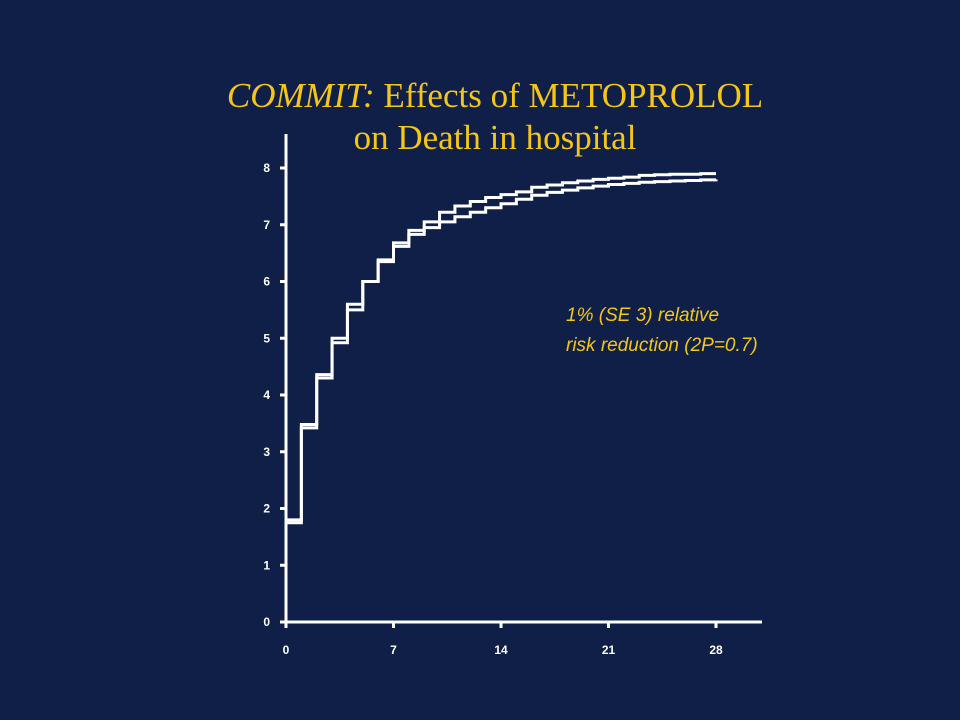 The height and width of the screenshot is (720, 960). What do you see at coordinates (642, 315) in the screenshot?
I see `annotation-line-1: 1% (SE 3) relative` at bounding box center [642, 315].